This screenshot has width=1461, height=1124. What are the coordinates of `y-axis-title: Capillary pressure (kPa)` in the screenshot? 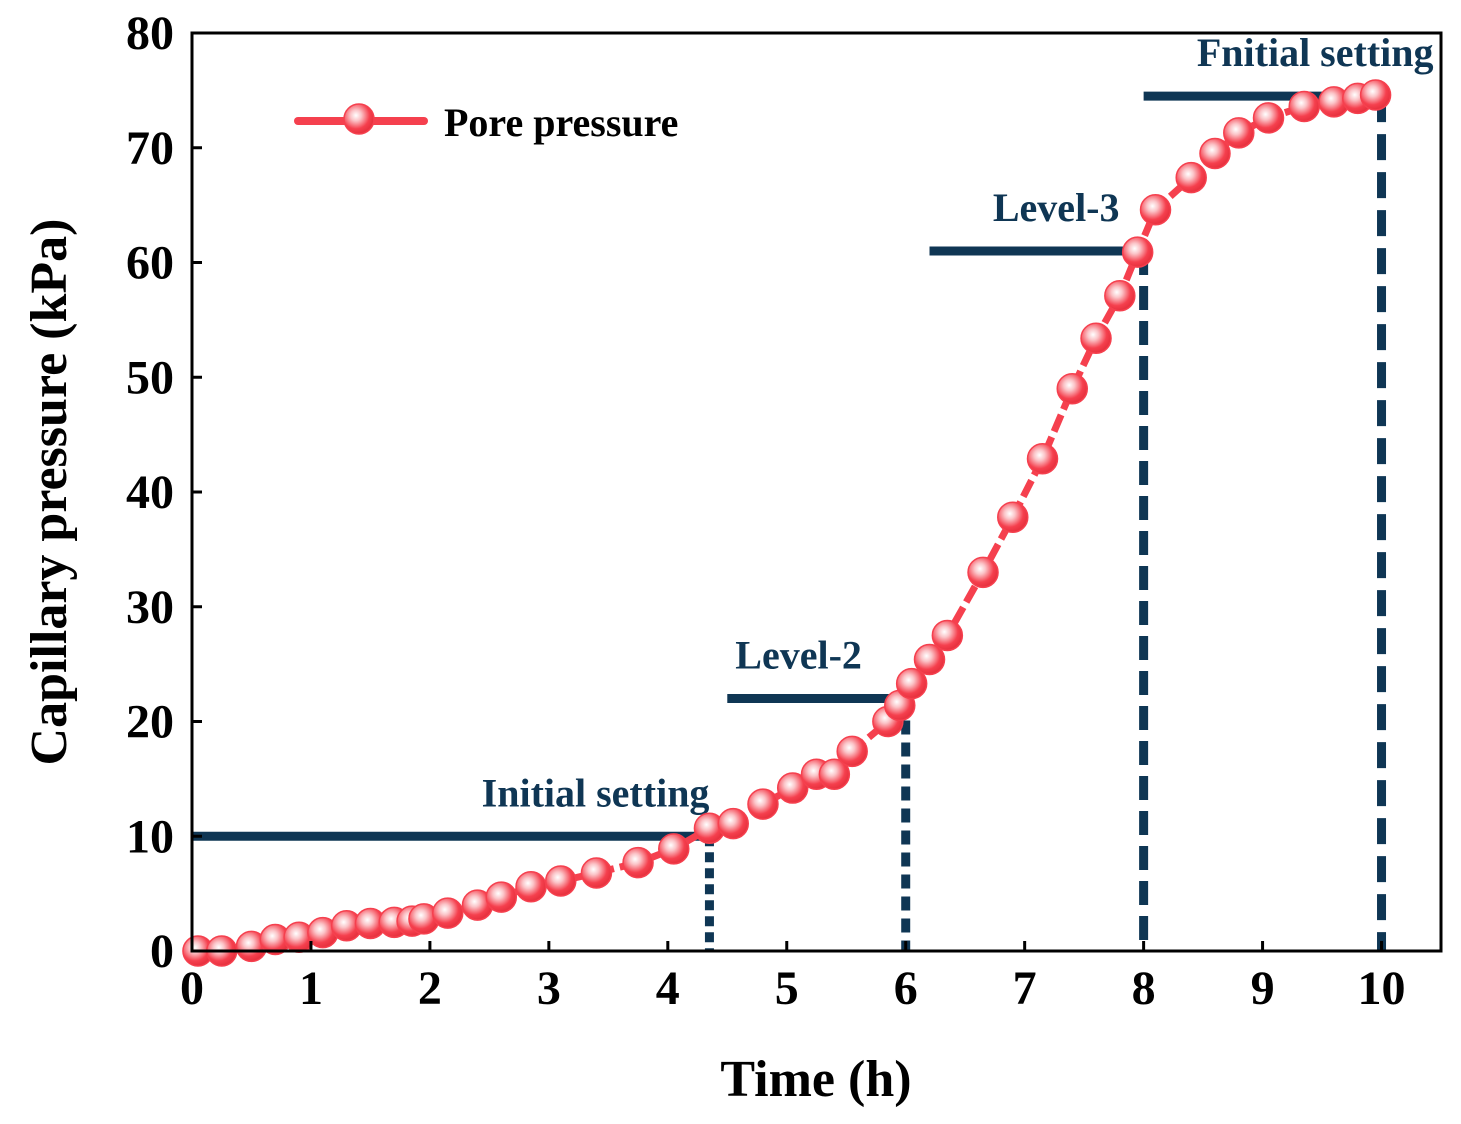 It's located at (49, 492).